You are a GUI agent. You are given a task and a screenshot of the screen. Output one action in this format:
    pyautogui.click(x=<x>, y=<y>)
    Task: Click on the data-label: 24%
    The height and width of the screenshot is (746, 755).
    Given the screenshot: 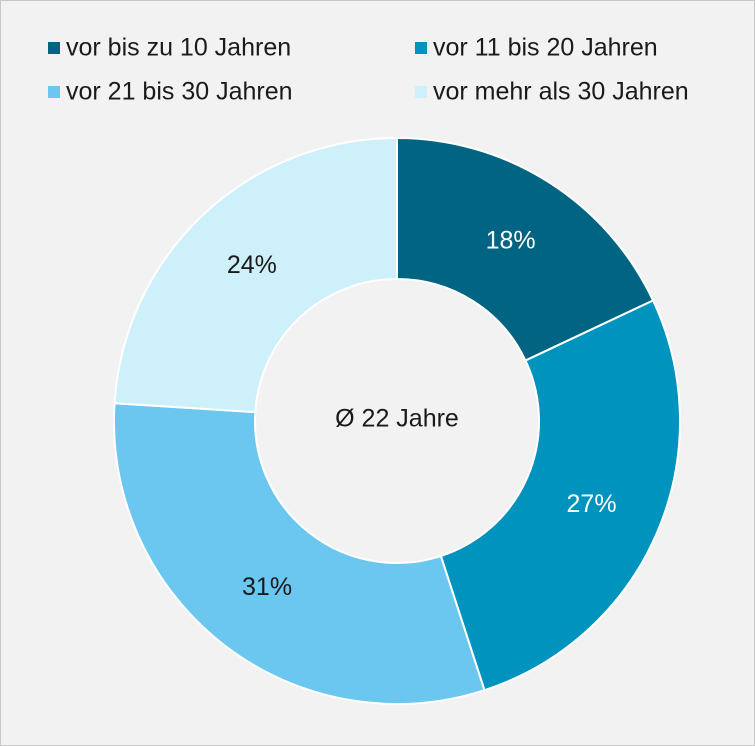 What is the action you would take?
    pyautogui.click(x=252, y=265)
    